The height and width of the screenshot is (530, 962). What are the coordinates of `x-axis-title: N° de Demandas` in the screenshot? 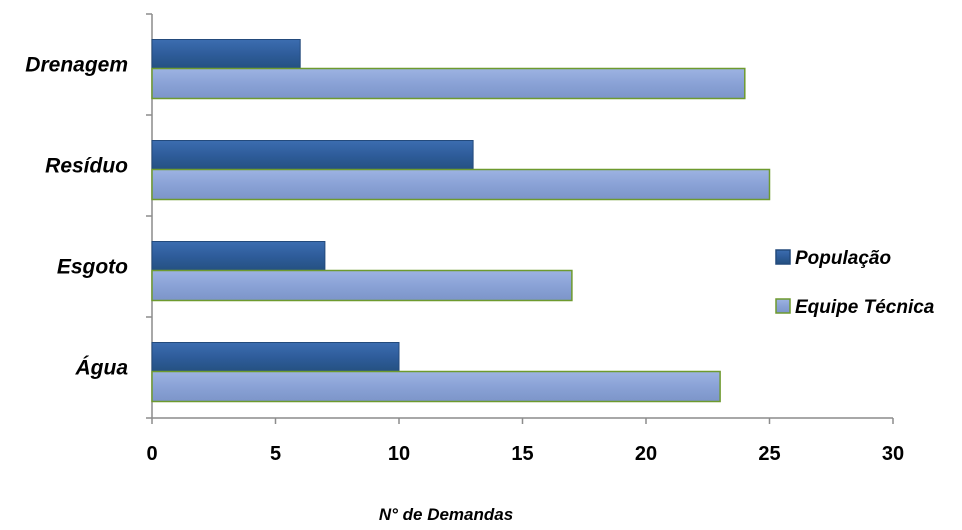 It's located at (446, 514).